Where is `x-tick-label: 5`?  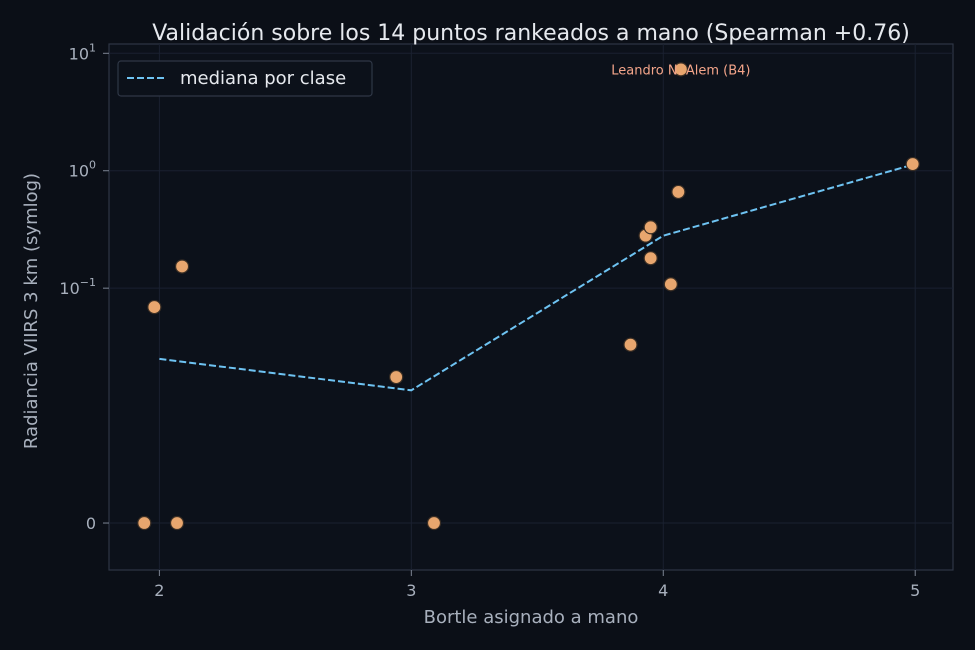 x-tick-label: 5 is located at coordinates (915, 590).